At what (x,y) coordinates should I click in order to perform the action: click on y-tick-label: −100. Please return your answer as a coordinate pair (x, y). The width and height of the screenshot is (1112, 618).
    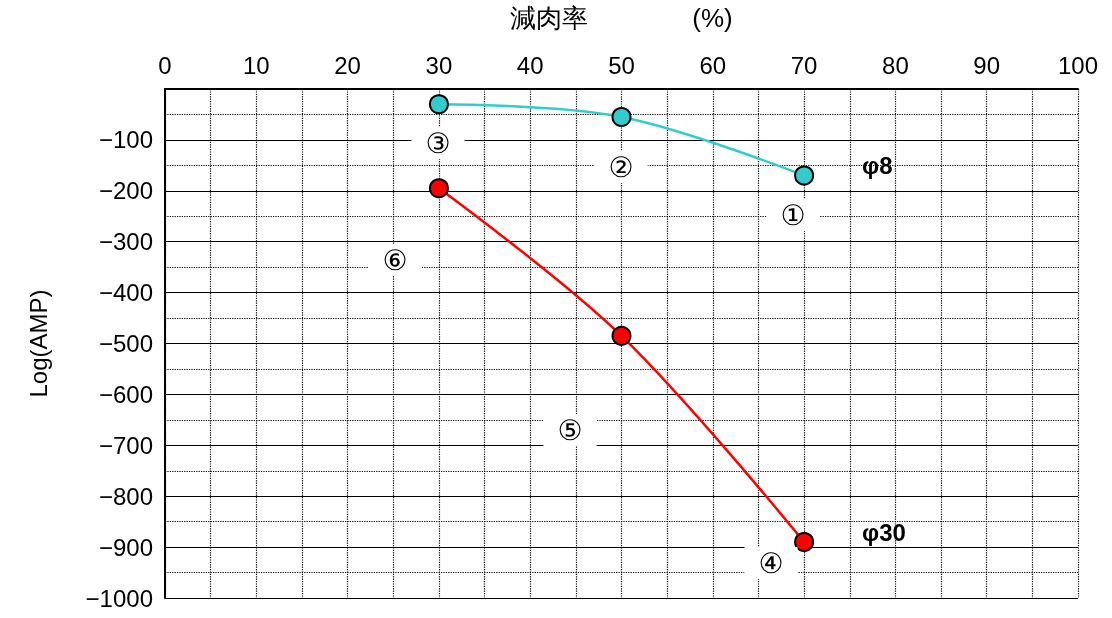
    Looking at the image, I should click on (125, 140).